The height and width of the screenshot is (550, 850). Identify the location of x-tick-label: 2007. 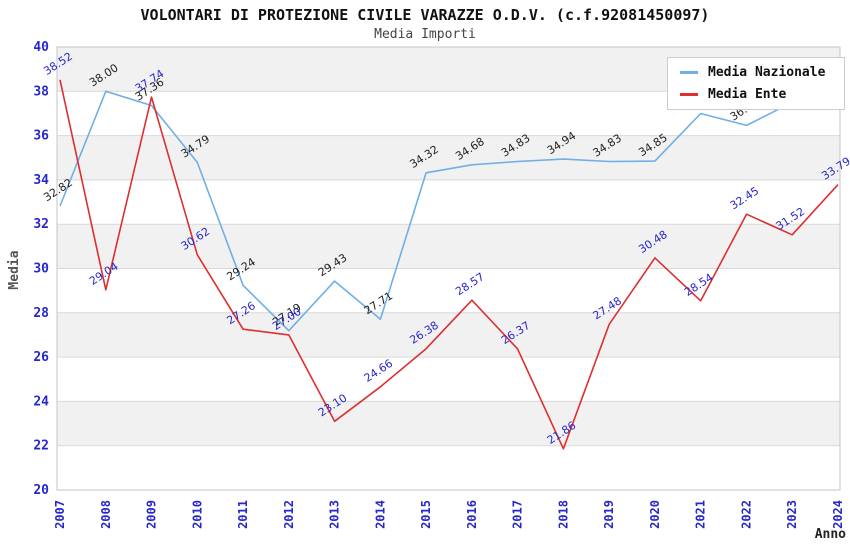
(60, 514).